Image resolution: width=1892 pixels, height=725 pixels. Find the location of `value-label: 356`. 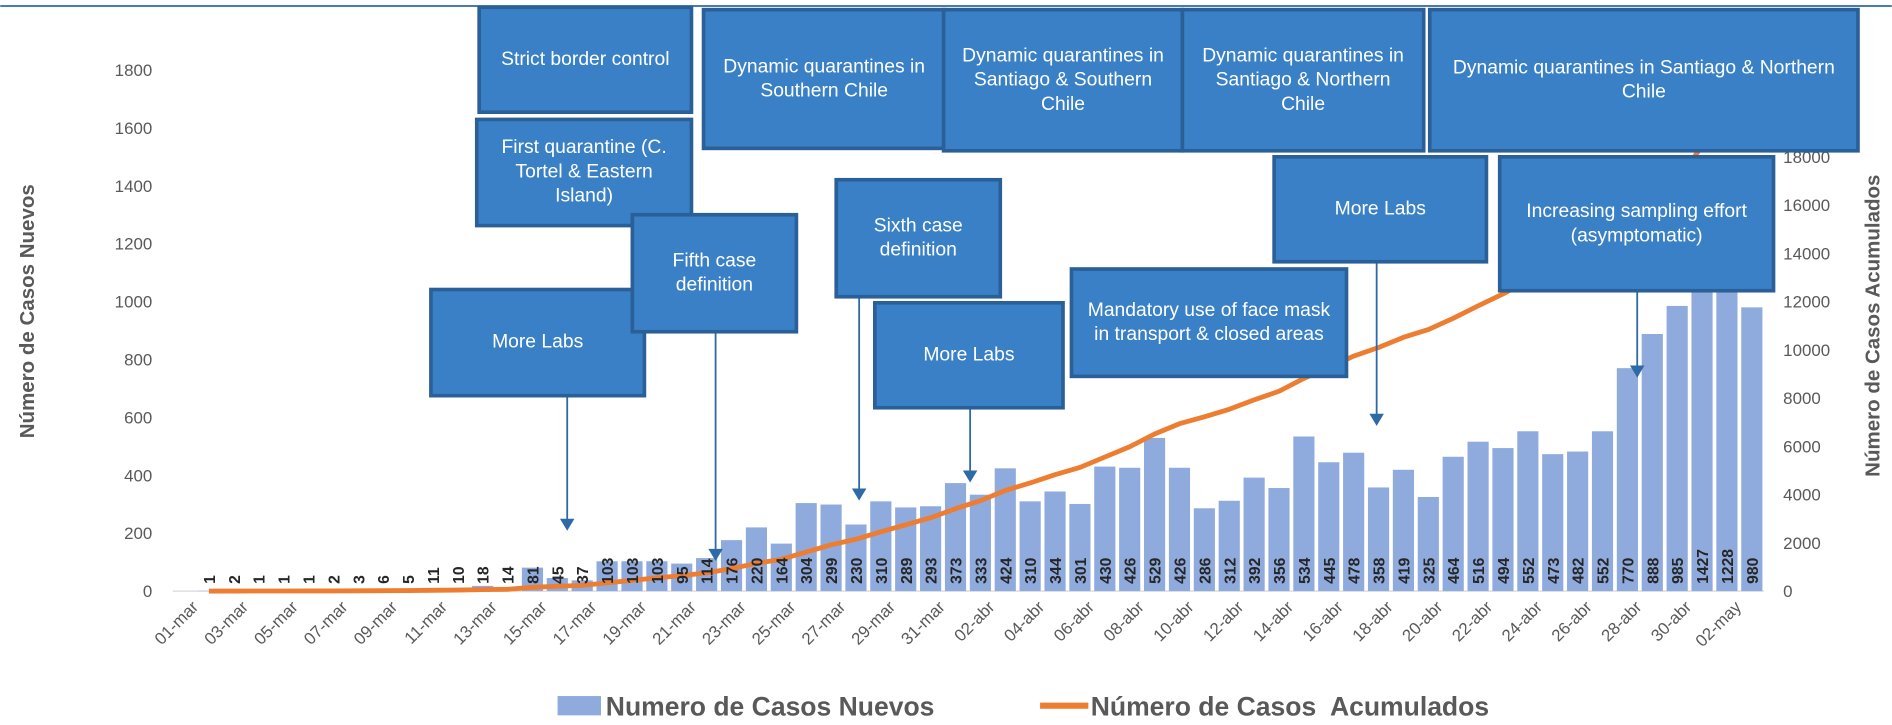

value-label: 356 is located at coordinates (1280, 570).